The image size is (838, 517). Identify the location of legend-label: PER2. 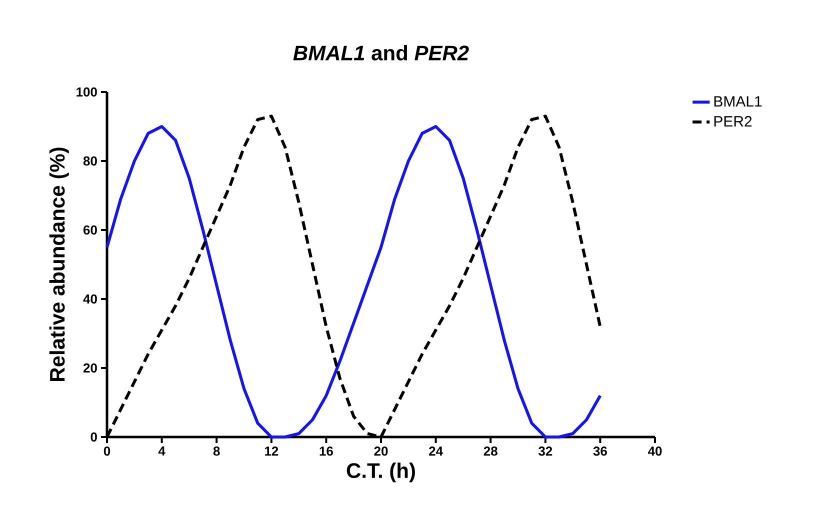
(733, 121).